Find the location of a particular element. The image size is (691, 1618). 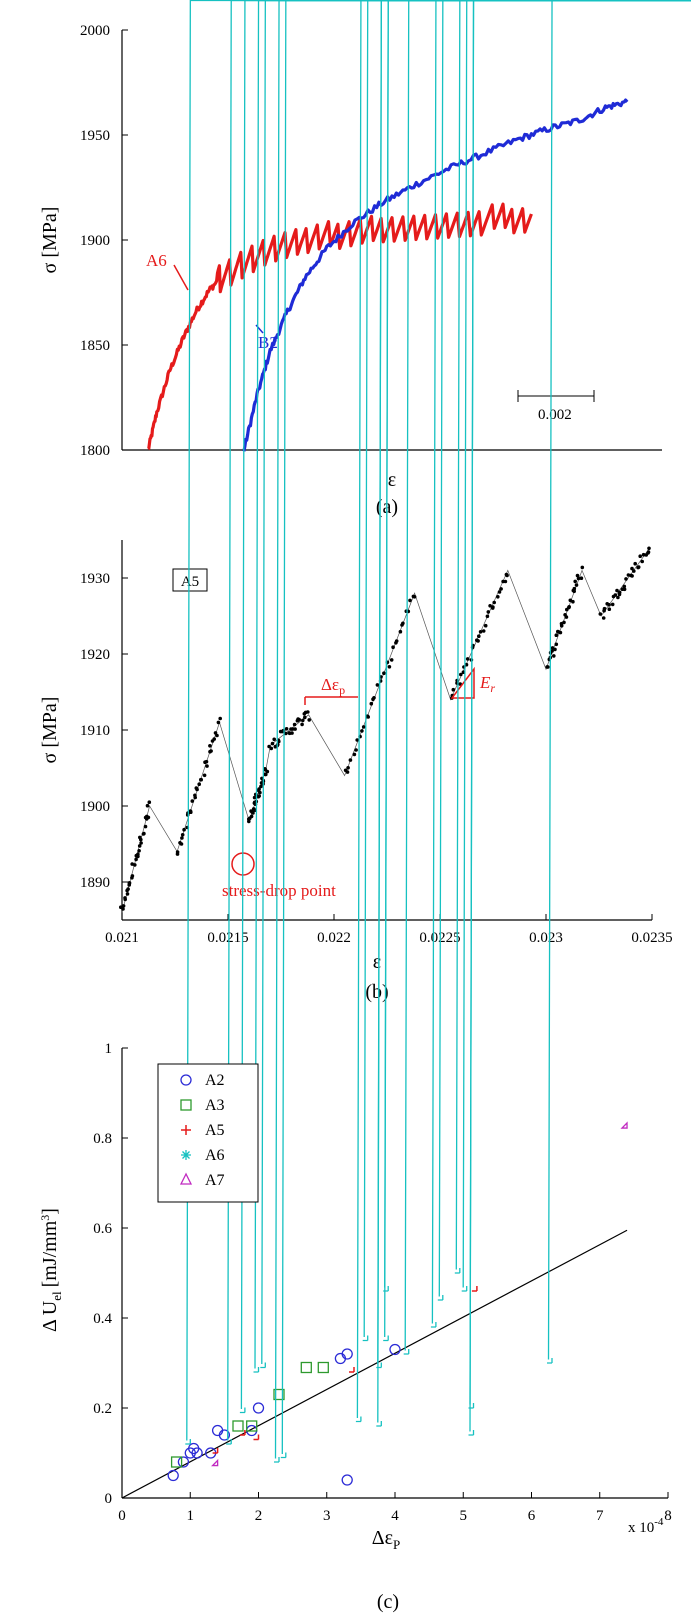

point-a7 is located at coordinates (624, 1125).